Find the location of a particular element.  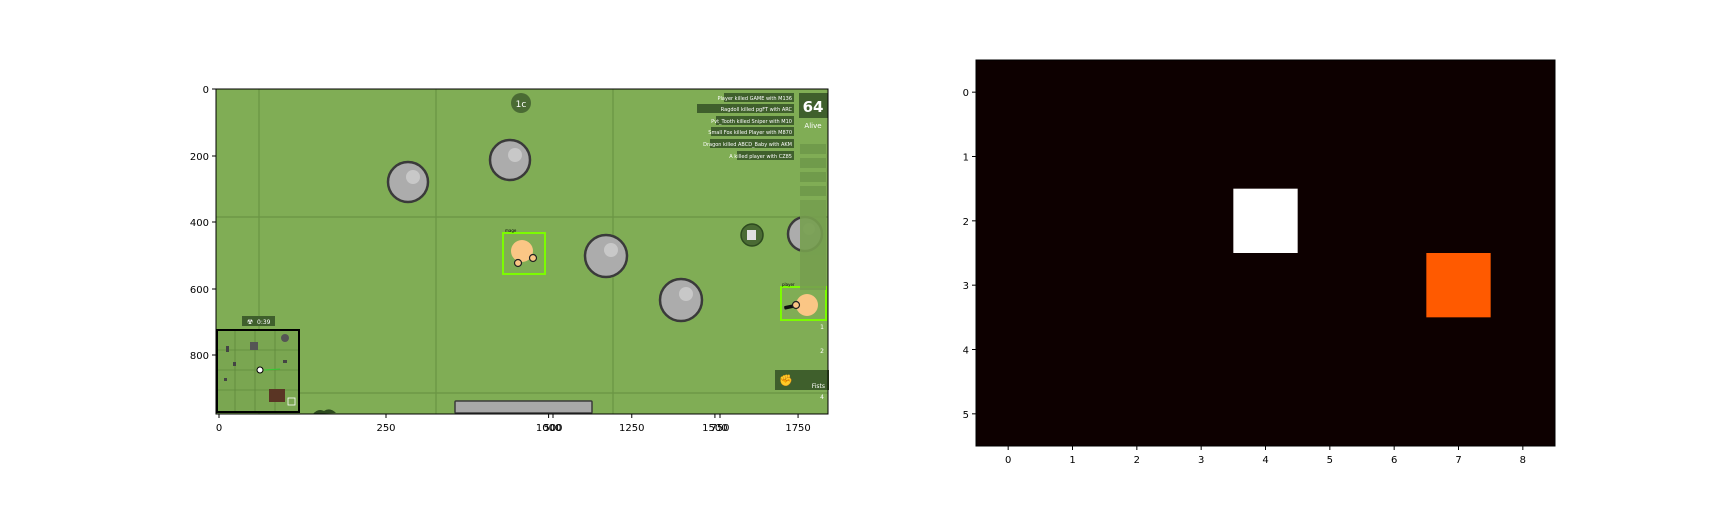

fist-icon: ✊ is located at coordinates (786, 380).